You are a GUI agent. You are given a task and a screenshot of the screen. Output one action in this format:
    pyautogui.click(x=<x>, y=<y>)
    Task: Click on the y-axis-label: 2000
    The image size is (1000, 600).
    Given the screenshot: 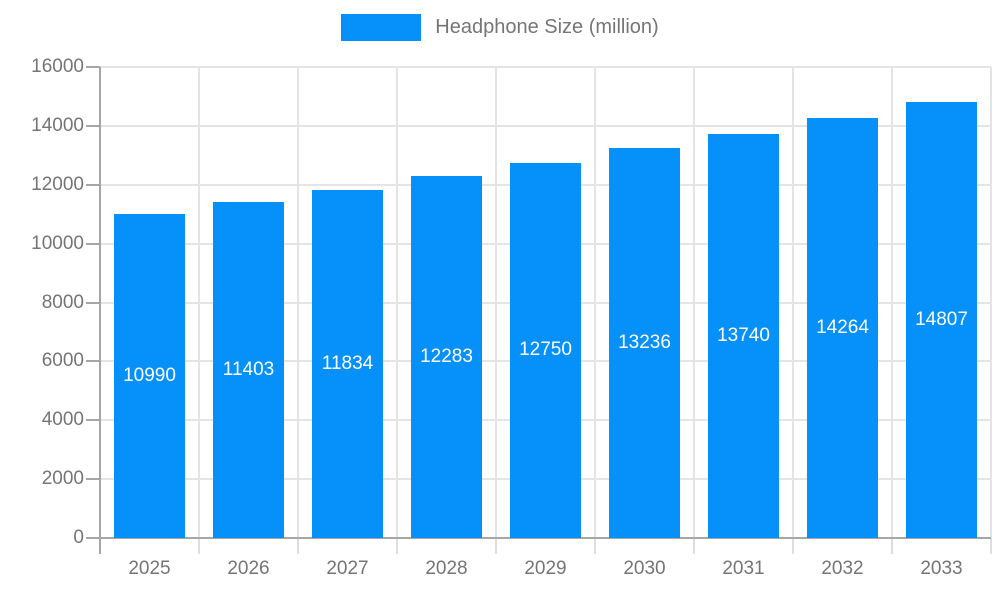 What is the action you would take?
    pyautogui.click(x=62, y=479)
    